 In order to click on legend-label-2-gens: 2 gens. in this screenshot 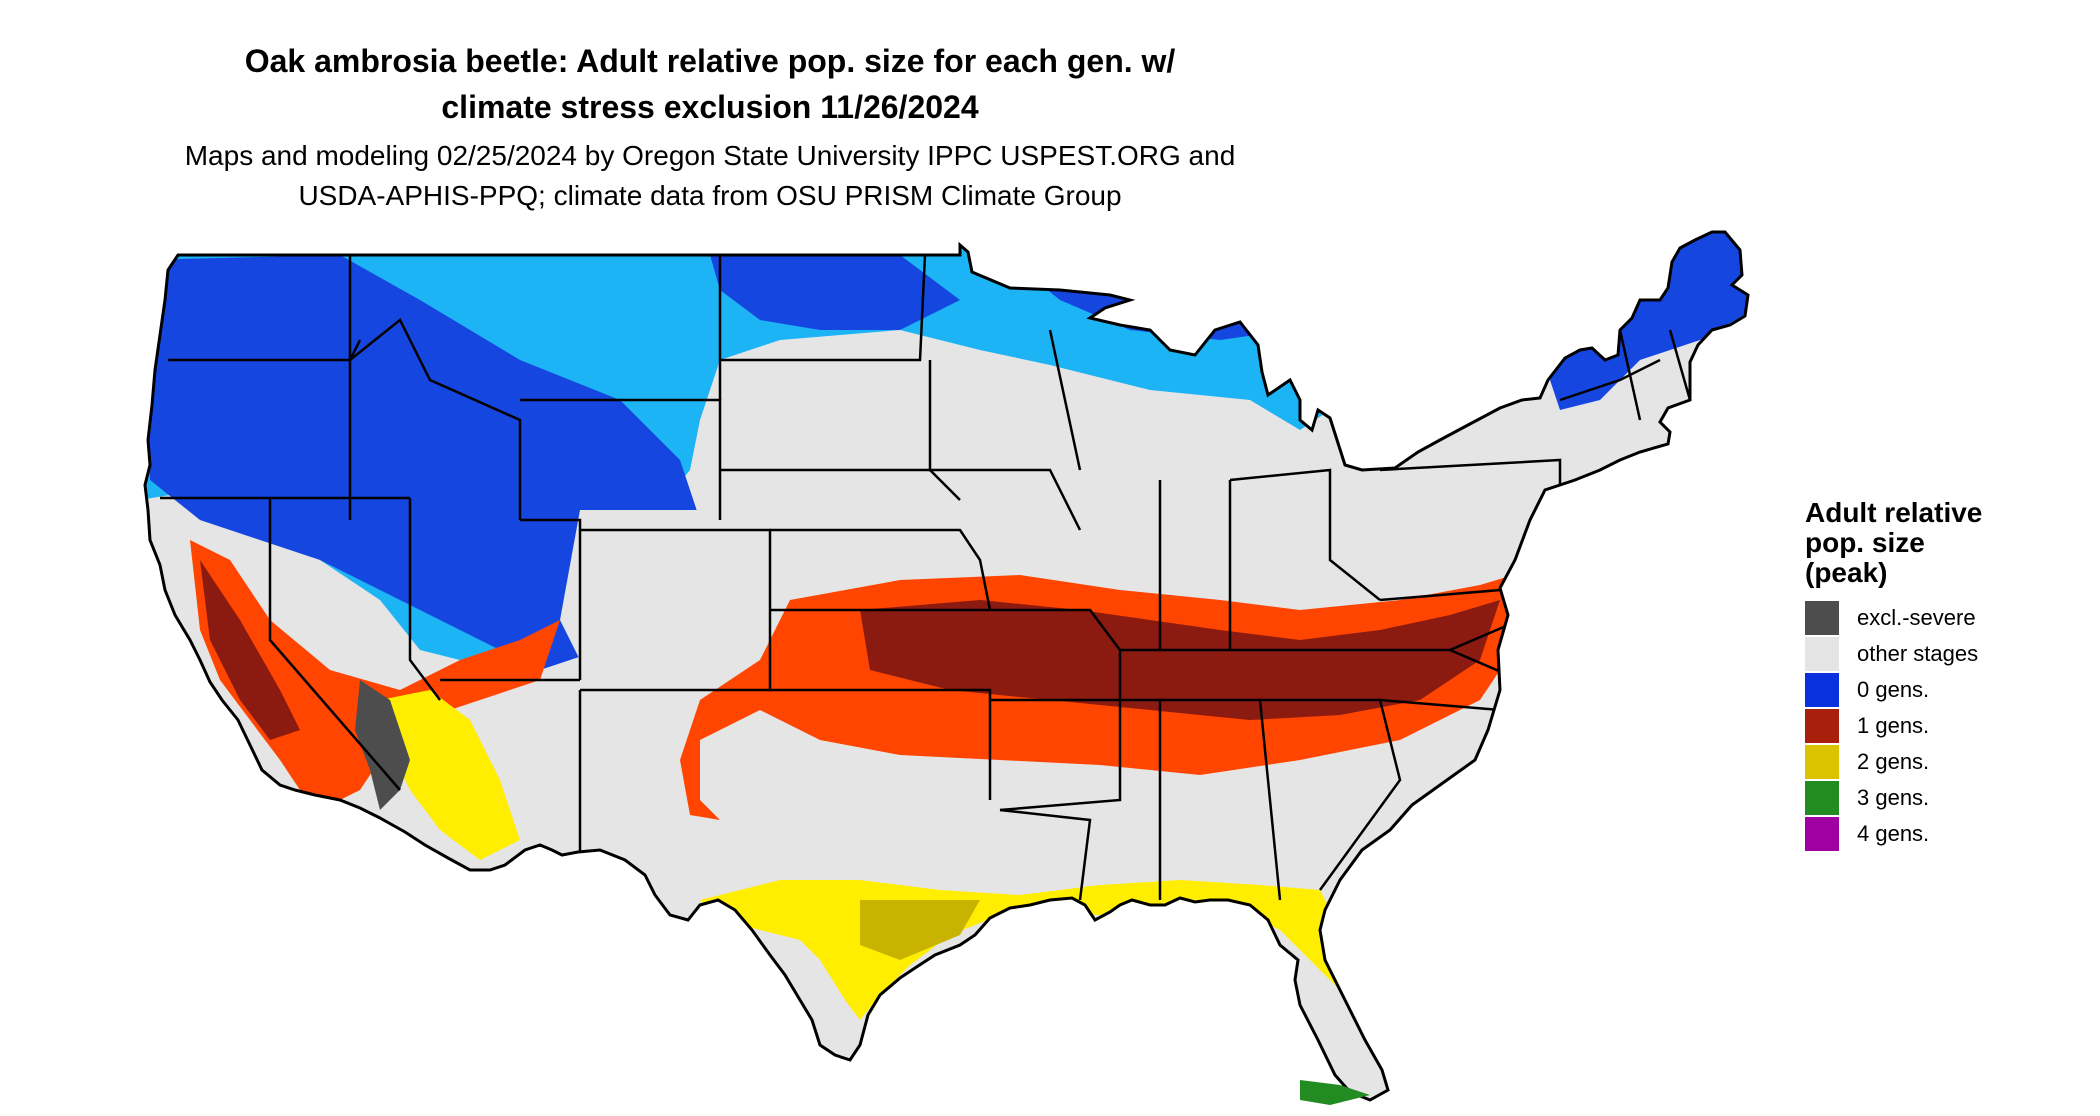, I will do `click(1893, 761)`.